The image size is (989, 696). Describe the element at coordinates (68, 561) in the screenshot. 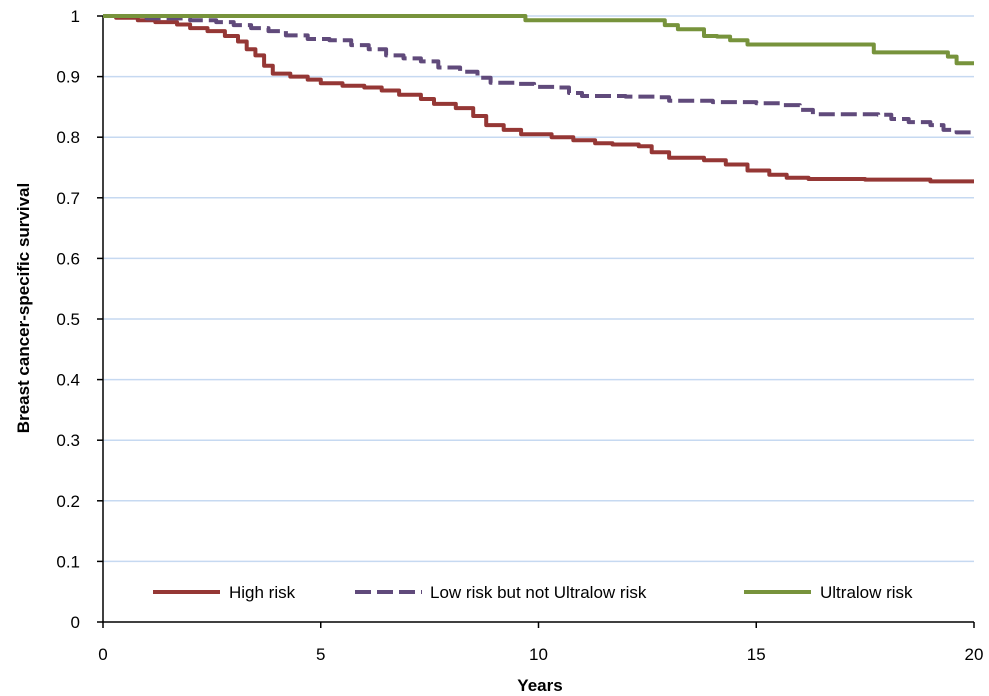

I see `y-tick-label: 0.1` at that location.